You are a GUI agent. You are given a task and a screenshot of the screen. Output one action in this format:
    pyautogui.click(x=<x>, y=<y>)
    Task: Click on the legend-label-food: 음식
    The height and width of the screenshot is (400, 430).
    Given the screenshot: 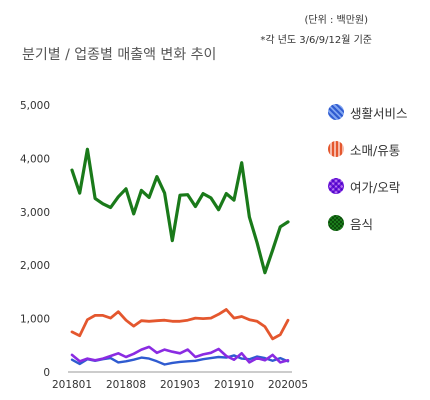 What is the action you would take?
    pyautogui.click(x=362, y=224)
    